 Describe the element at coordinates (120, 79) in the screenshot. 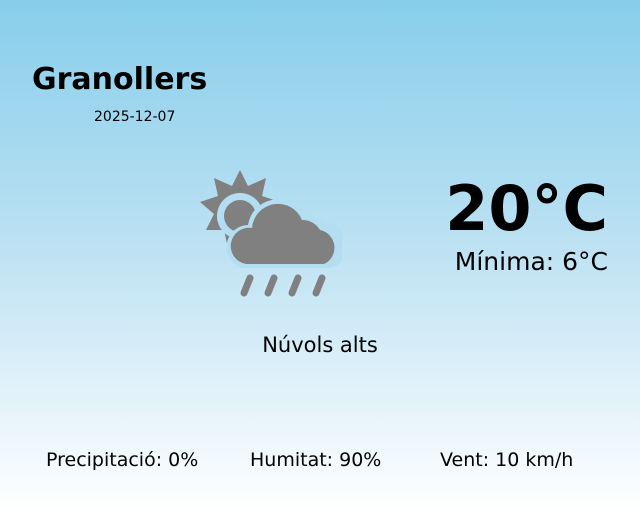

I see `city-name: Granollers` at that location.